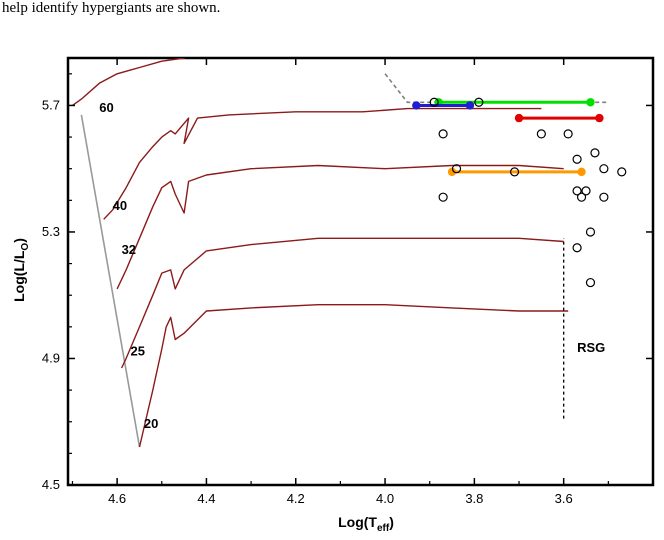 This screenshot has width=664, height=540. What do you see at coordinates (470, 105) in the screenshot?
I see `segment-end-dot-2-b` at bounding box center [470, 105].